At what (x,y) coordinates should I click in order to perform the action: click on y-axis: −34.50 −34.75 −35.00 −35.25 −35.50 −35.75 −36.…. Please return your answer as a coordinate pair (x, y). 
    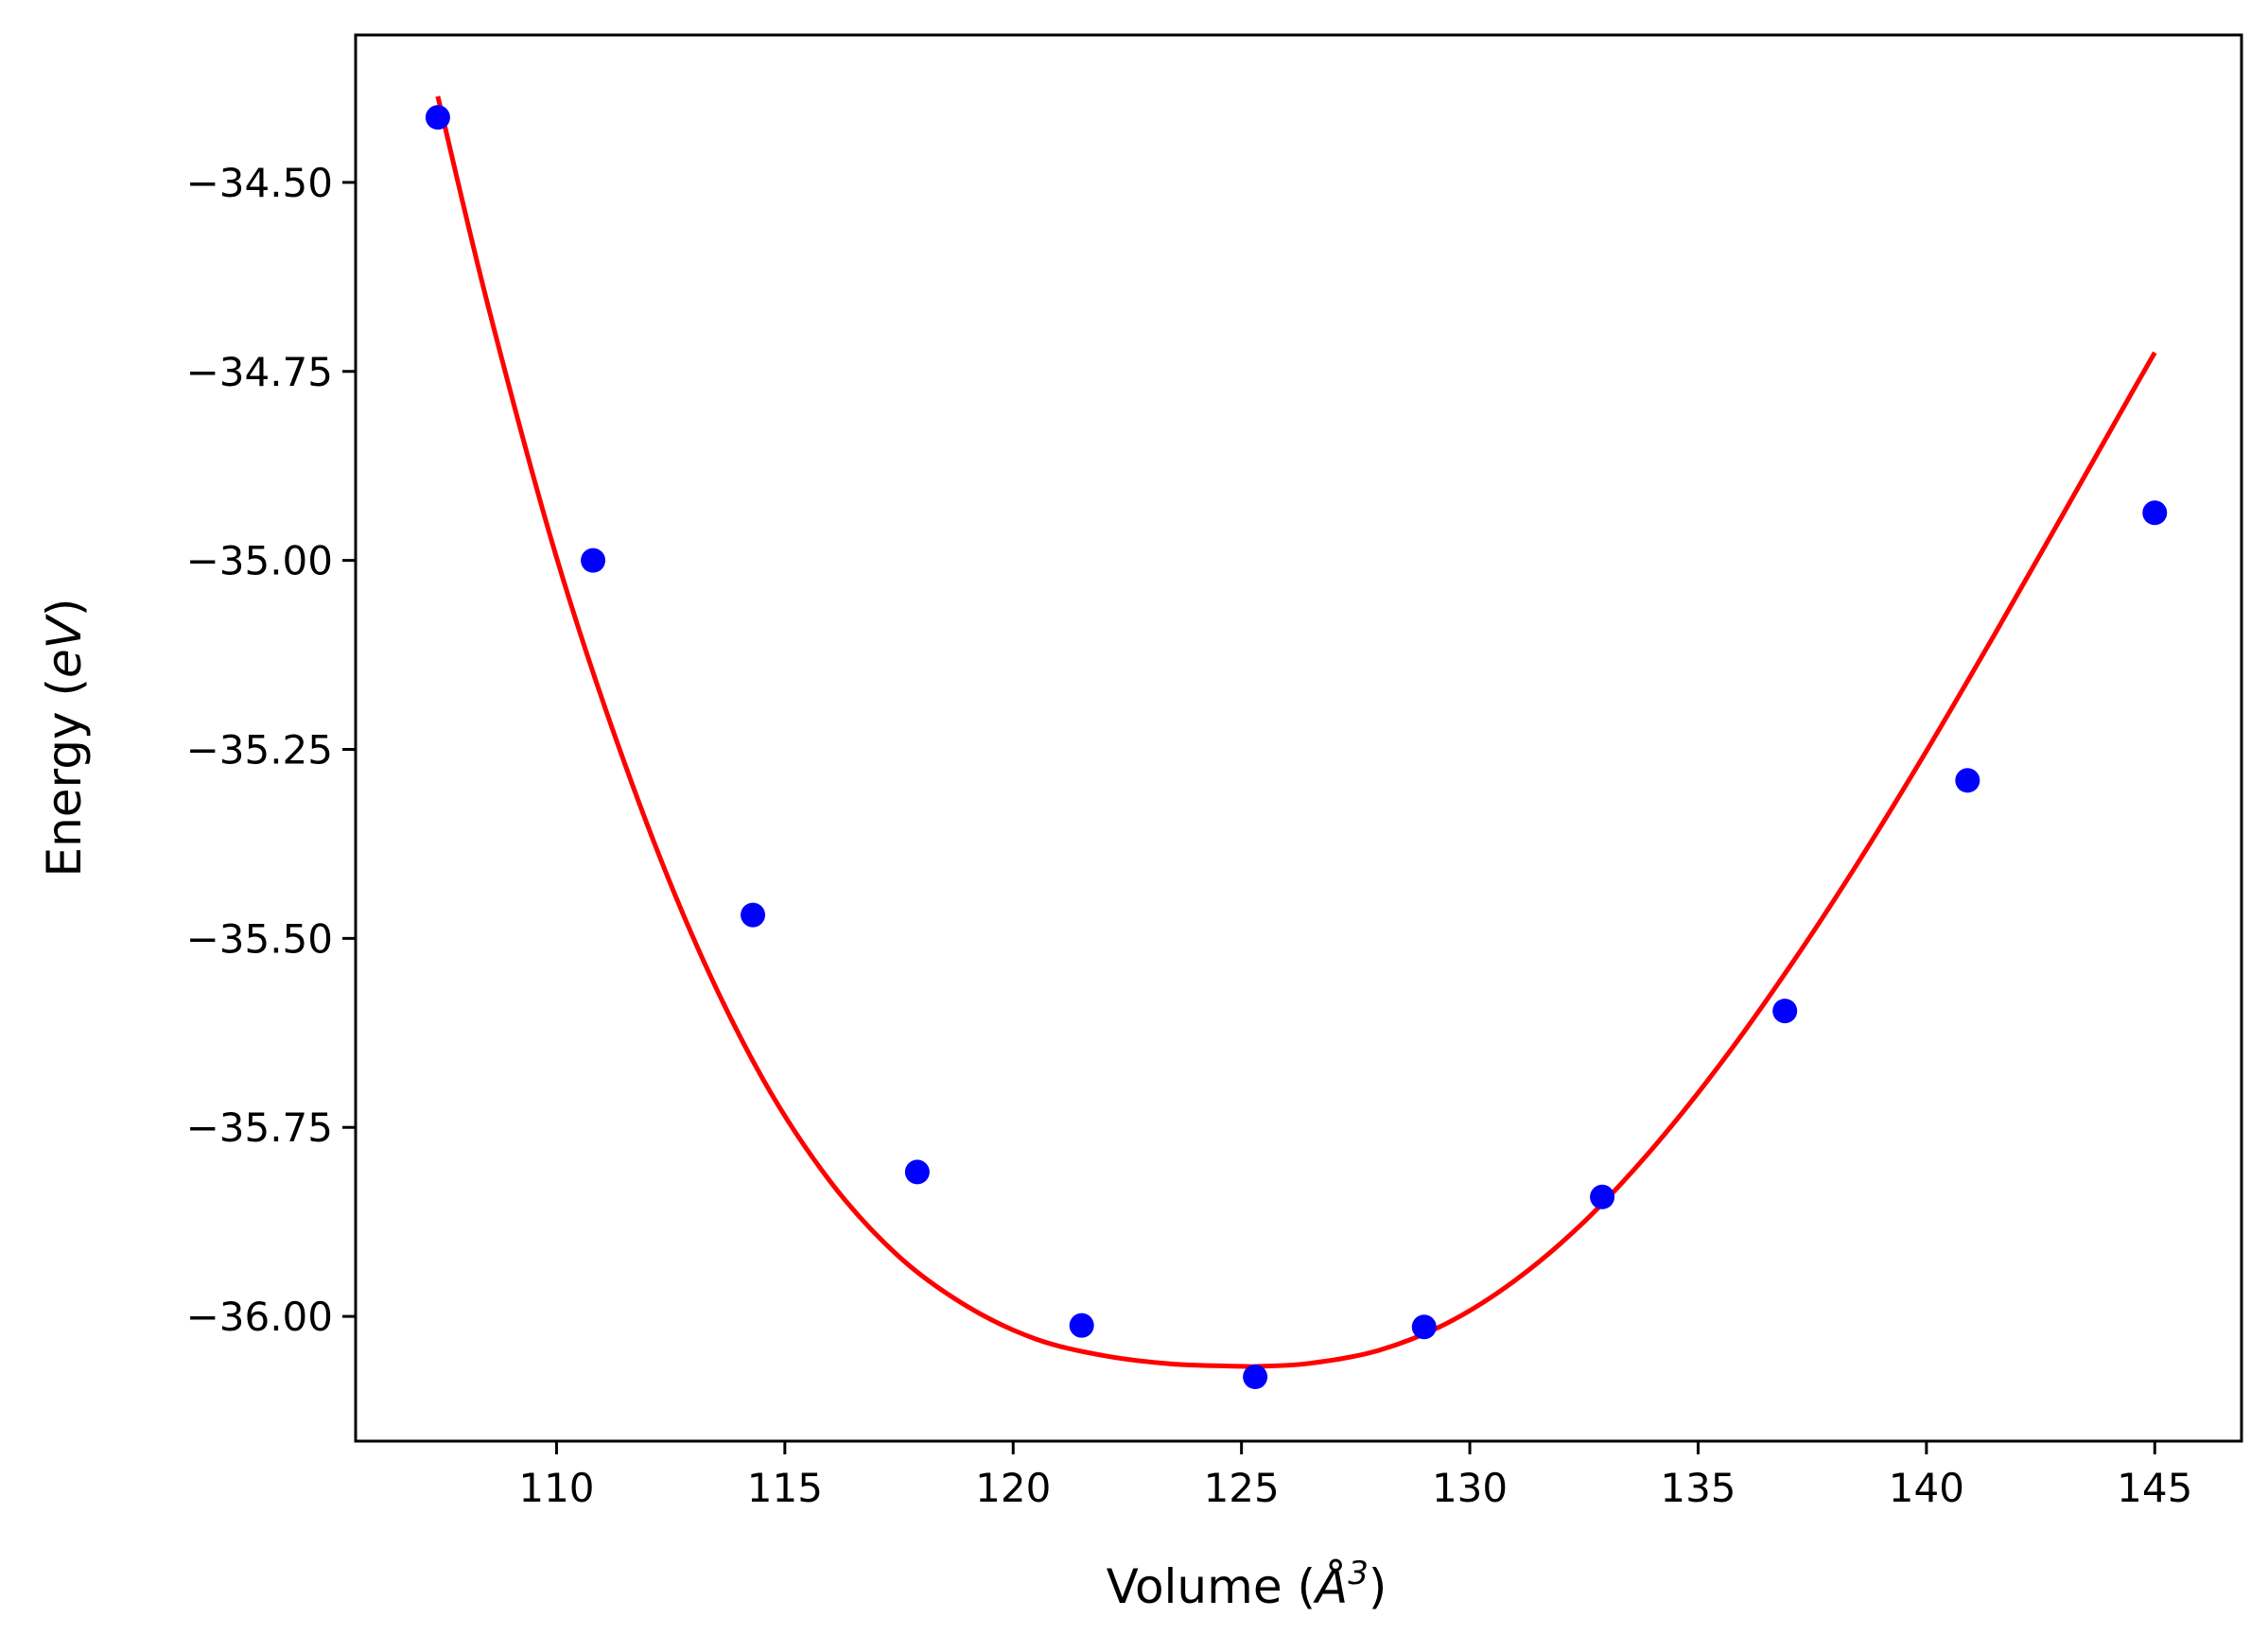
    Looking at the image, I should click on (271, 750).